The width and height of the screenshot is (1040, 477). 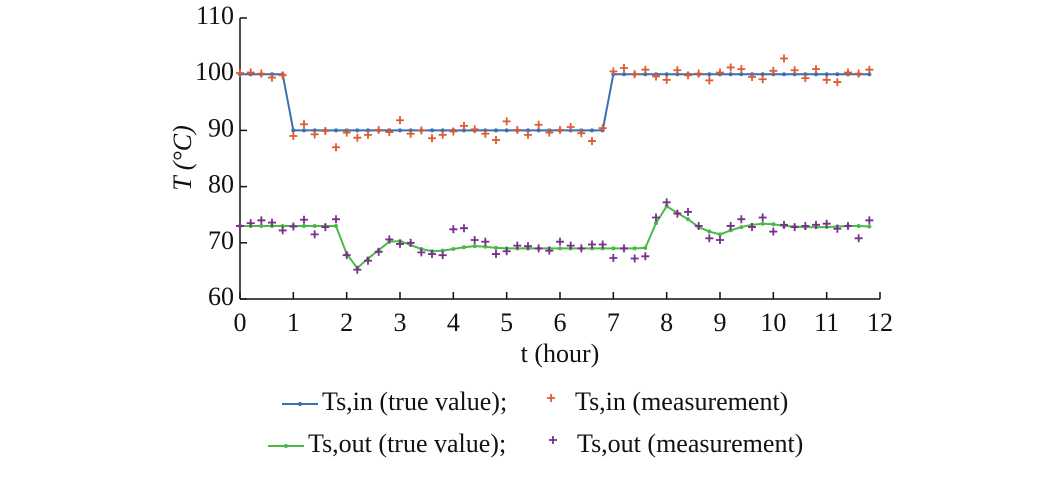 I want to click on legend-dot, so click(x=286, y=446).